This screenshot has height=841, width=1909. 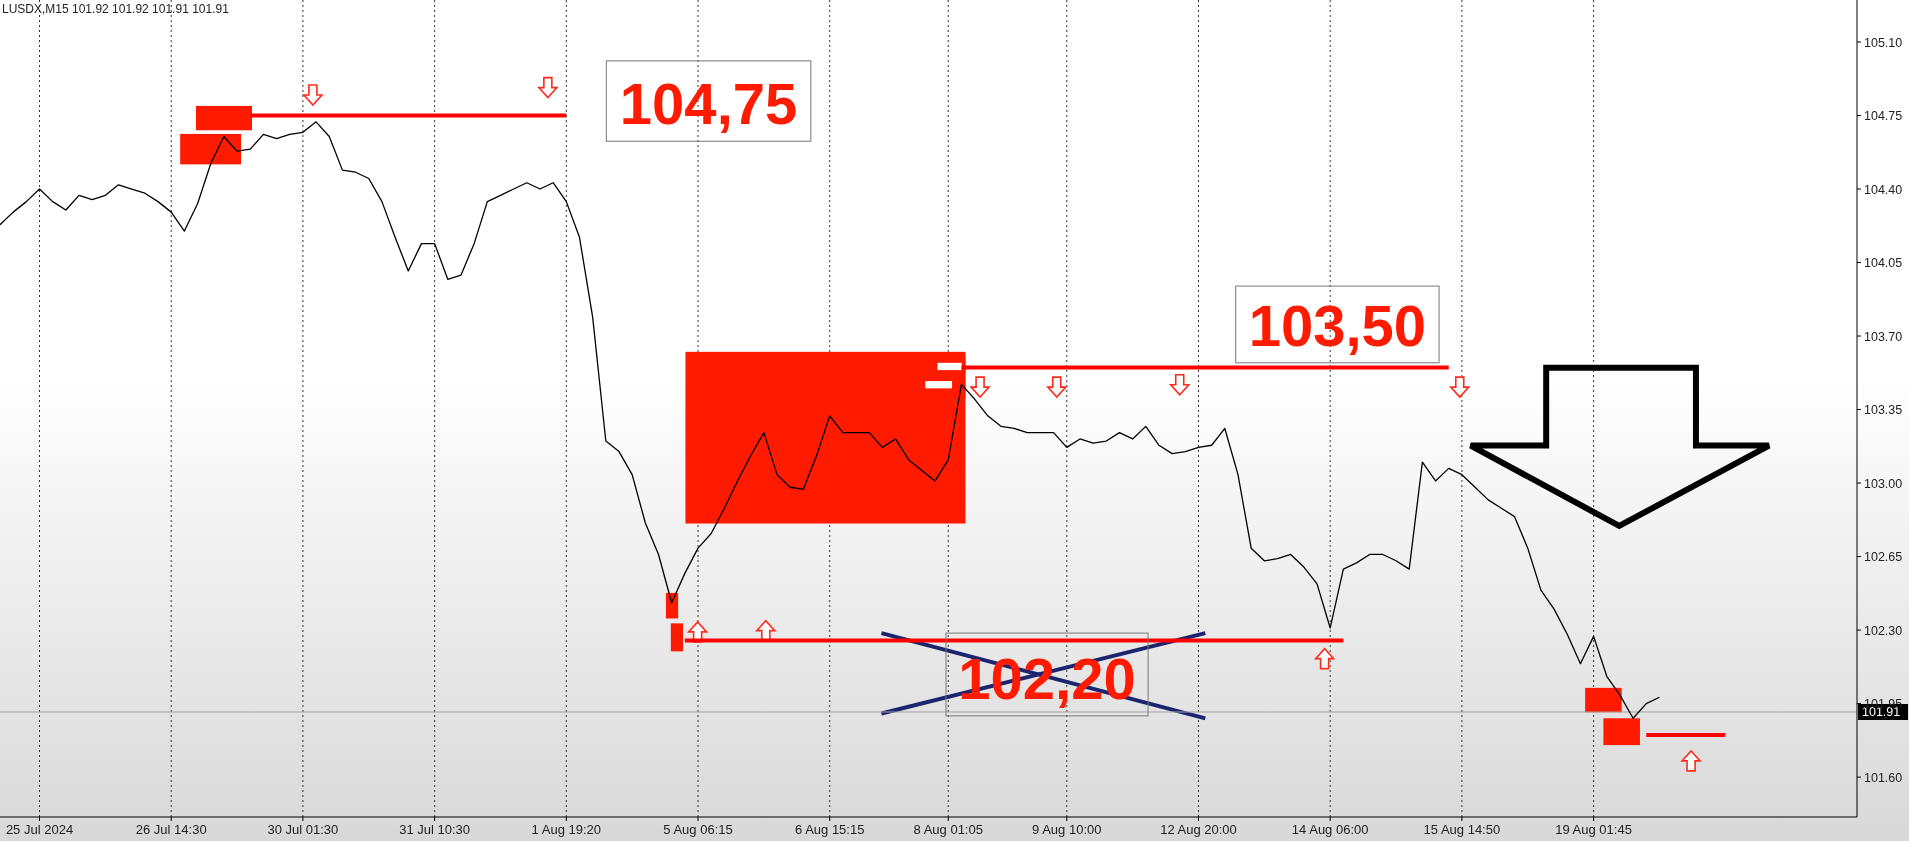 What do you see at coordinates (1883, 410) in the screenshot?
I see `y-tick-label: 103.35` at bounding box center [1883, 410].